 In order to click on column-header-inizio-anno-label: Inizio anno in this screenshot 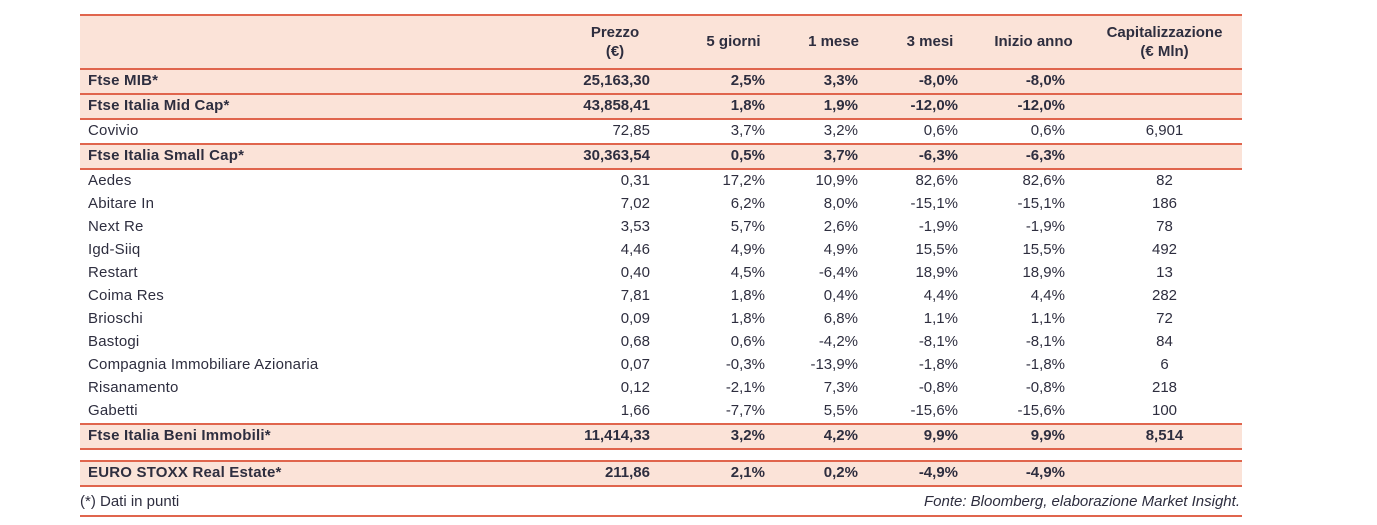, I will do `click(1033, 42)`.